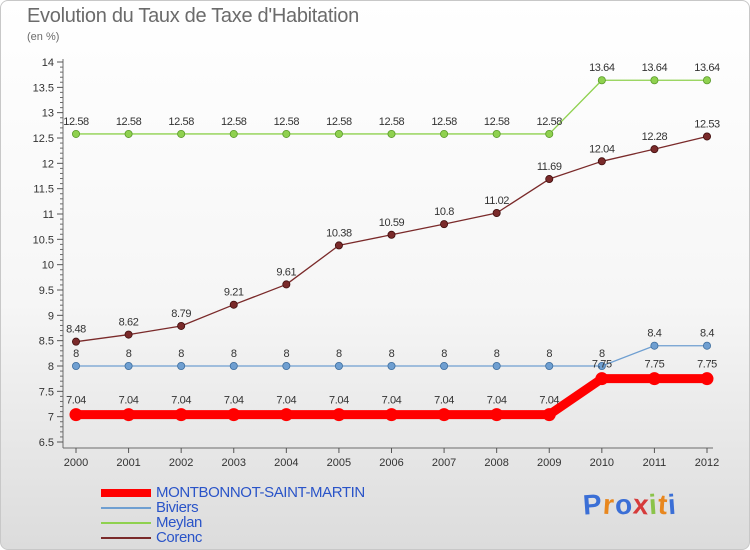 The height and width of the screenshot is (550, 750). Describe the element at coordinates (128, 463) in the screenshot. I see `x-tick-label: 2001` at that location.